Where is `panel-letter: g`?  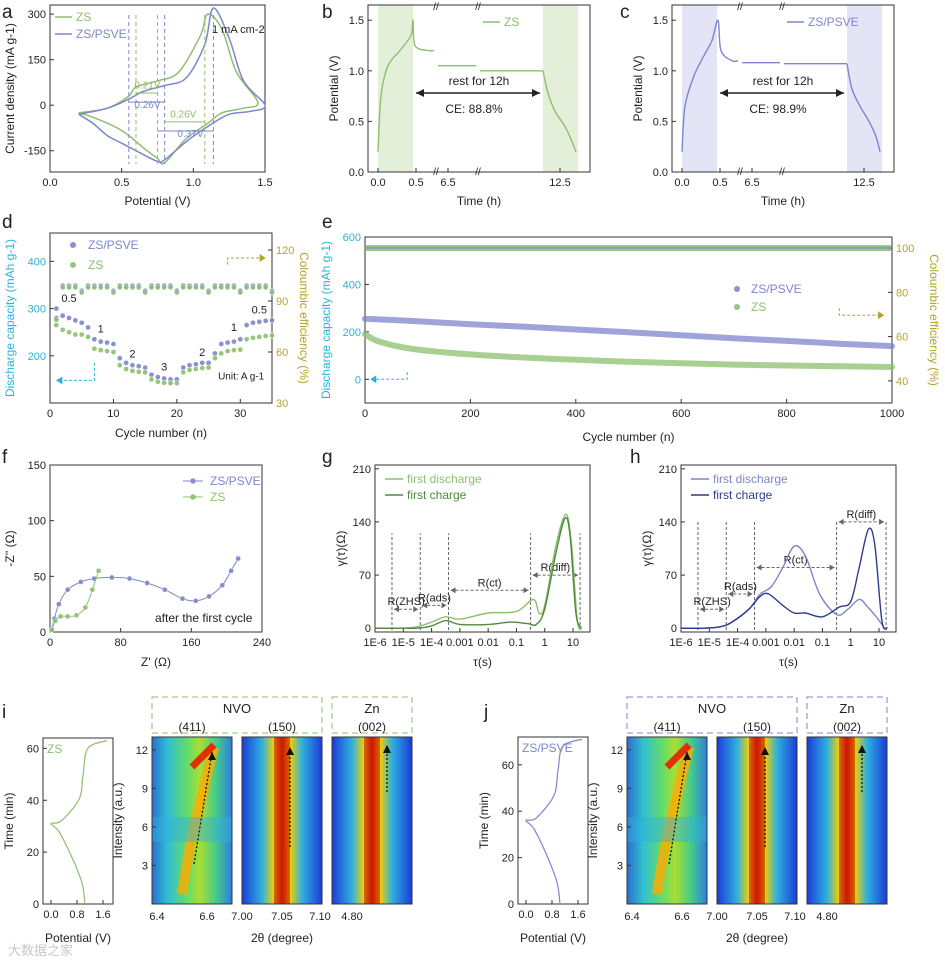 panel-letter: g is located at coordinates (327, 457).